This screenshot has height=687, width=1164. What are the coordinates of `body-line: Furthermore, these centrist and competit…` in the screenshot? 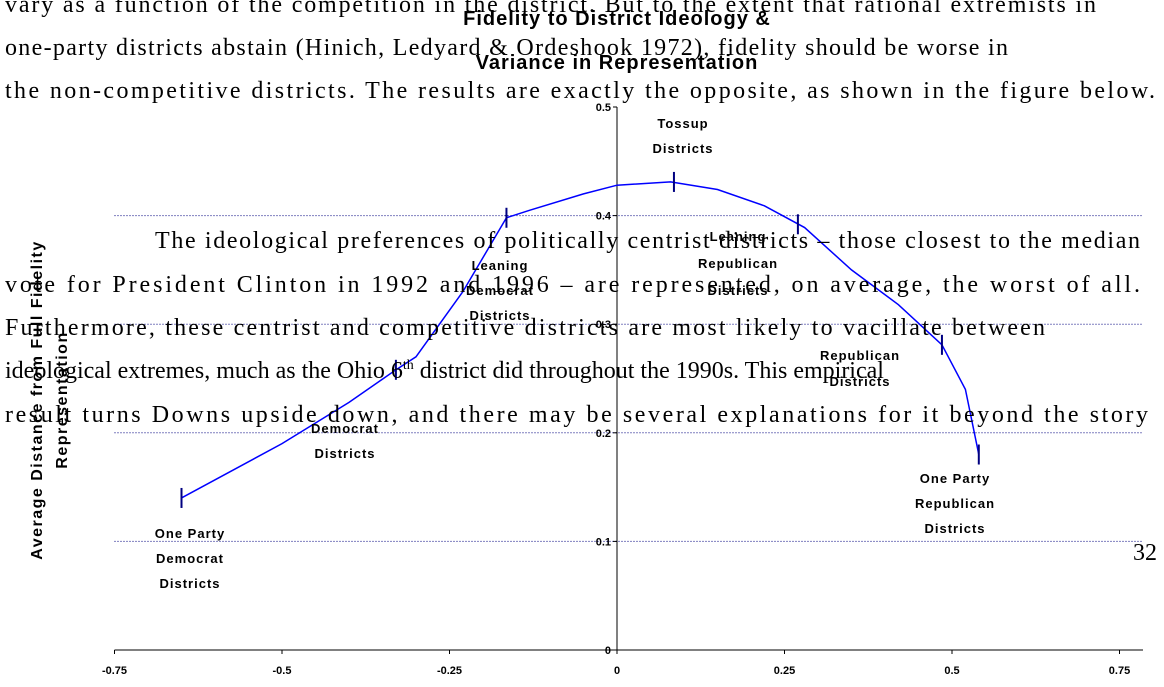 It's located at (525, 328).